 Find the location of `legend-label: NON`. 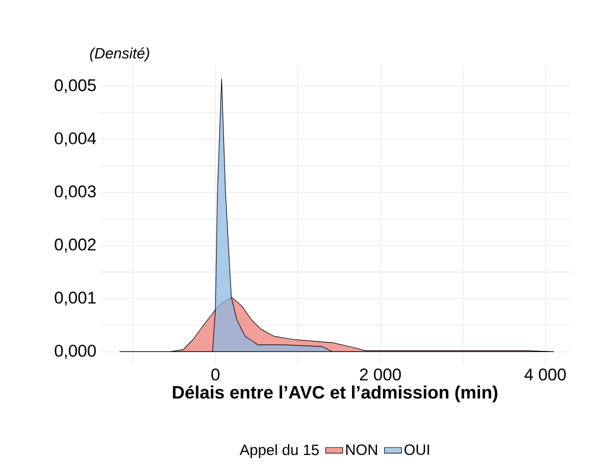

legend-label: NON is located at coordinates (361, 449).